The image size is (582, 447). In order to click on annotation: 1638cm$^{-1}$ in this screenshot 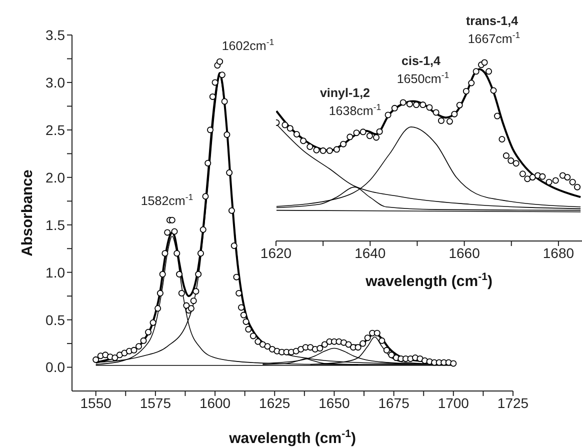, I will do `click(355, 110)`.